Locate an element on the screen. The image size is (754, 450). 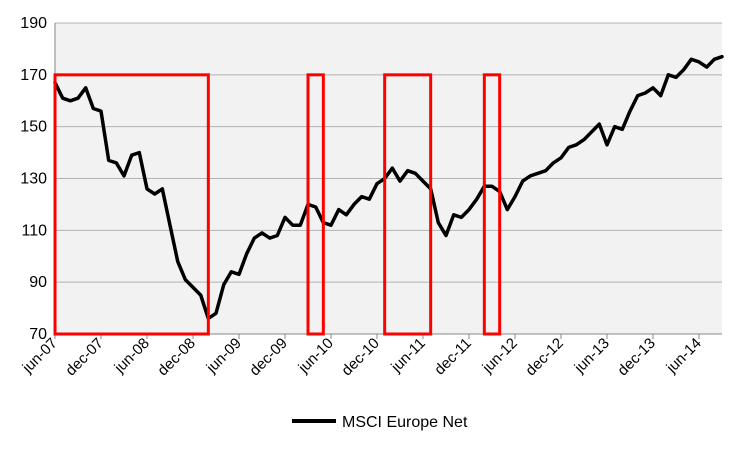
x-tick-label: jun-11 is located at coordinates (407, 355).